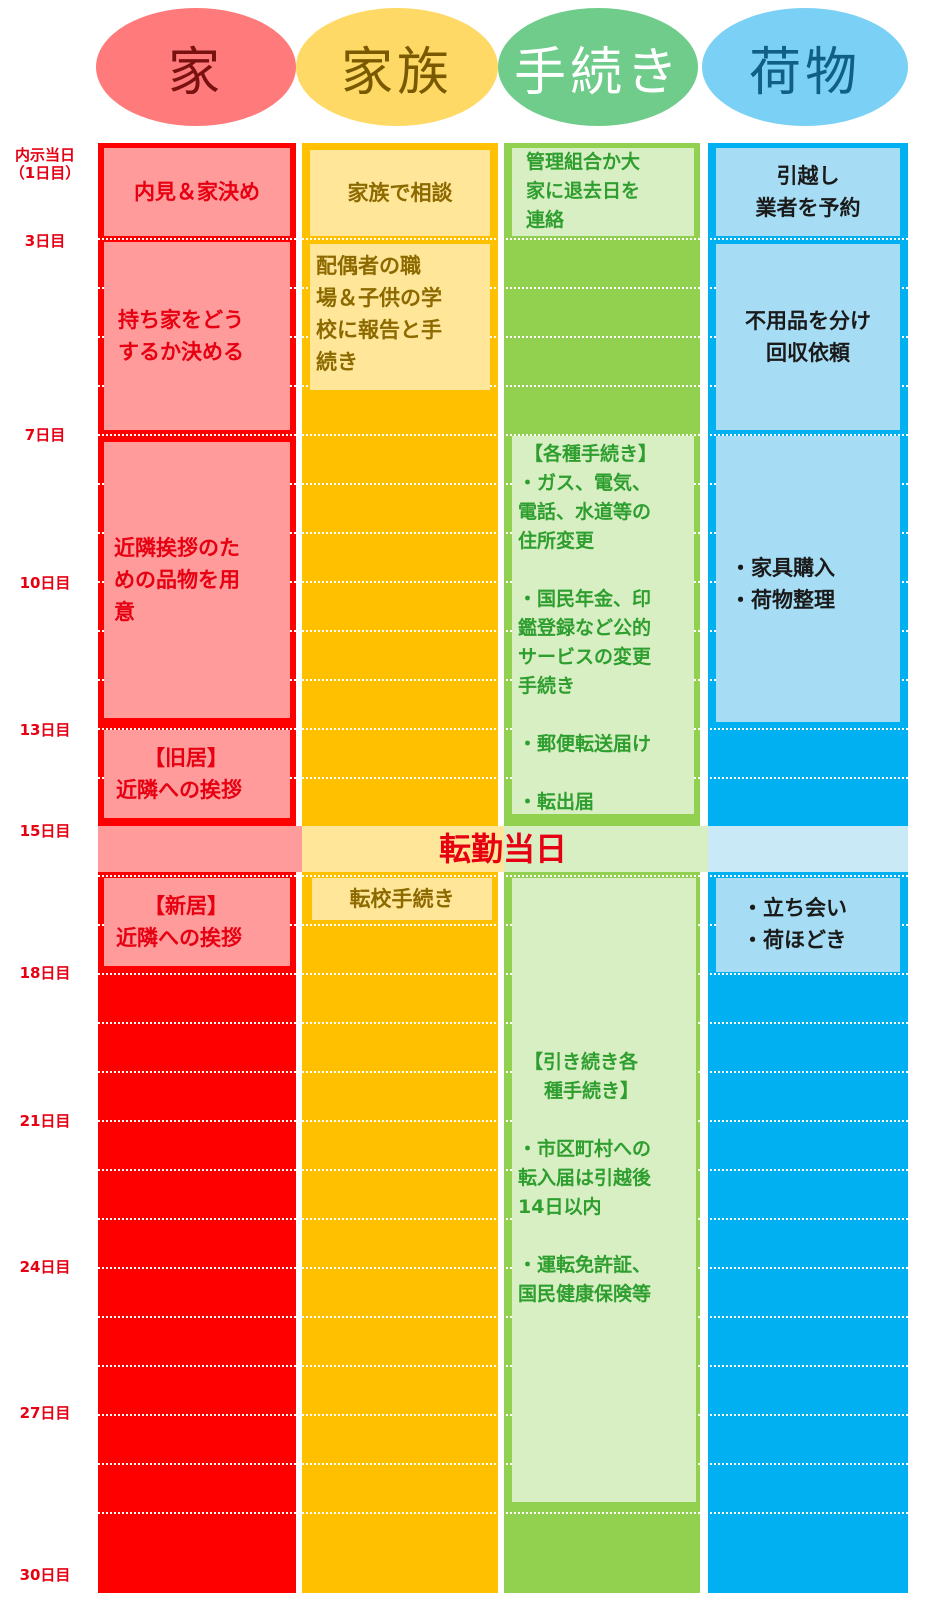 The image size is (937, 1600). What do you see at coordinates (794, 940) in the screenshot?
I see `luggage-task-attend-line2: ・荷ほどき` at bounding box center [794, 940].